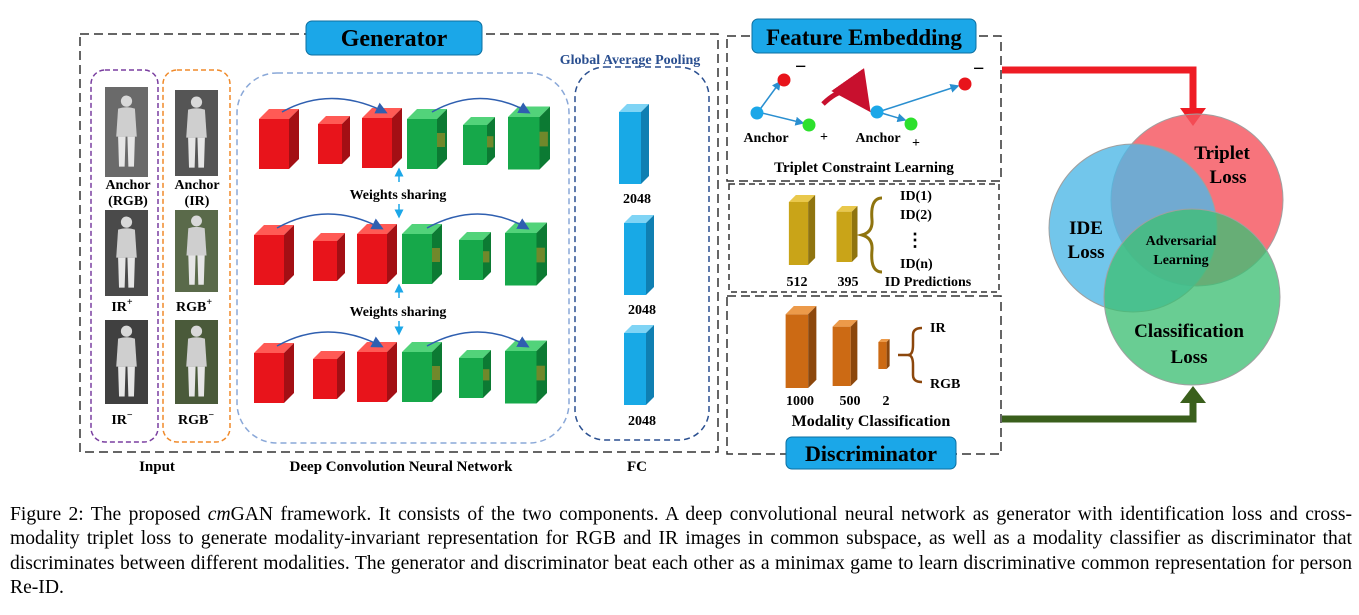 The width and height of the screenshot is (1359, 615). I want to click on id-prediction-panel, so click(864, 238).